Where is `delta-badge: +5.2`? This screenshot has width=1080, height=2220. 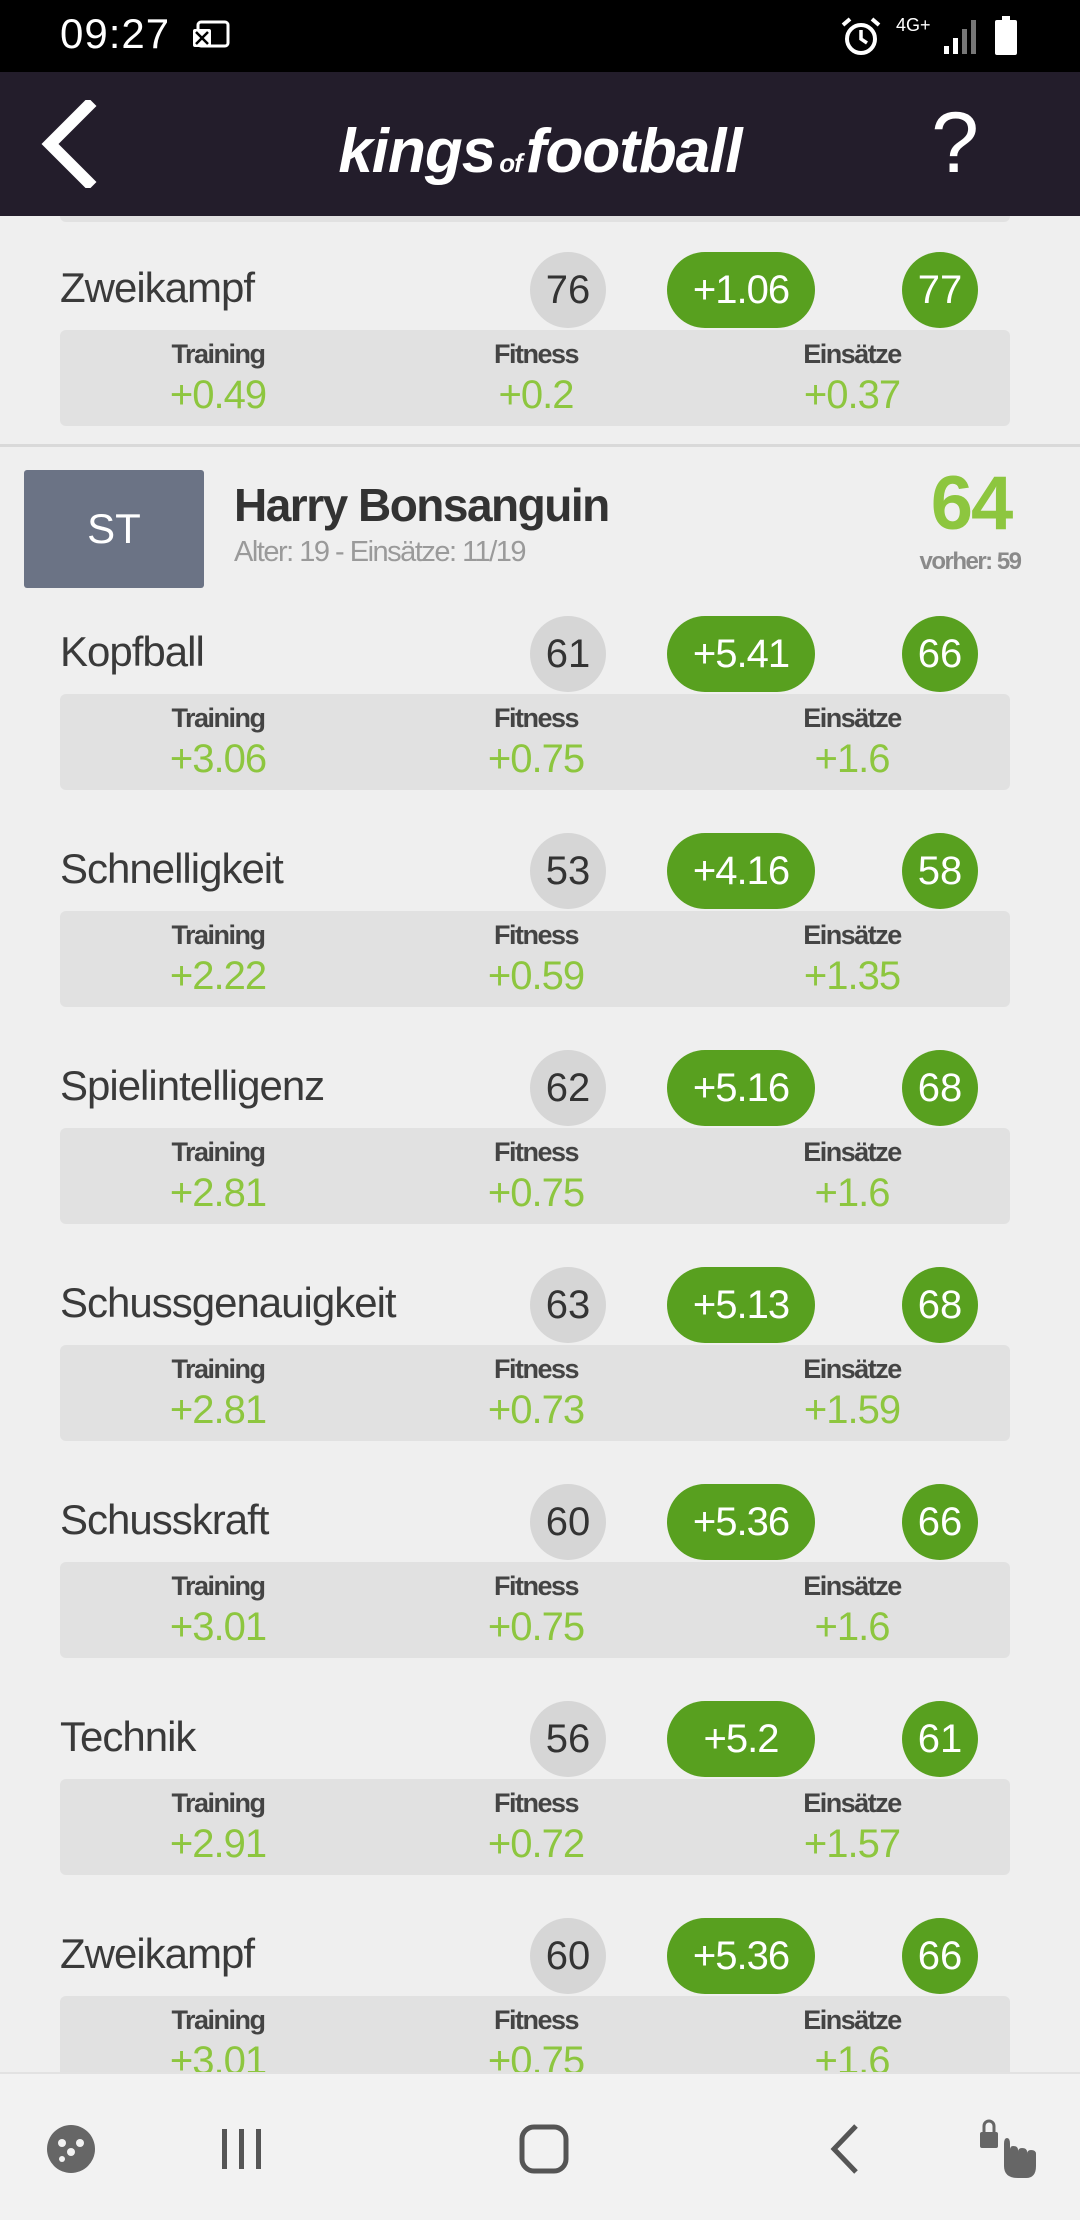
delta-badge: +5.2 is located at coordinates (741, 1739).